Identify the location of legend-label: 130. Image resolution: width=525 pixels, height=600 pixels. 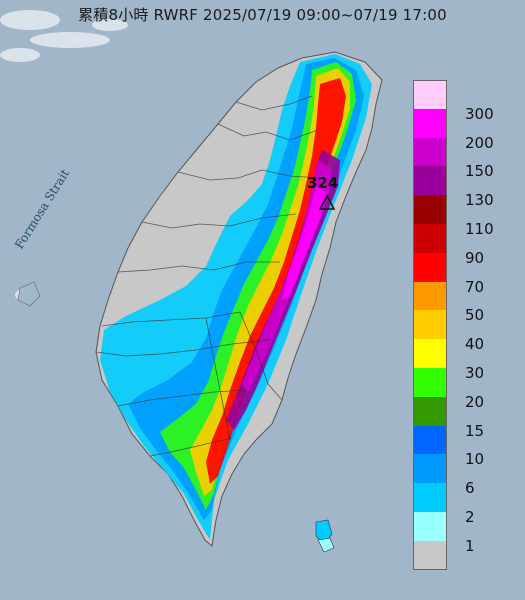
(479, 200).